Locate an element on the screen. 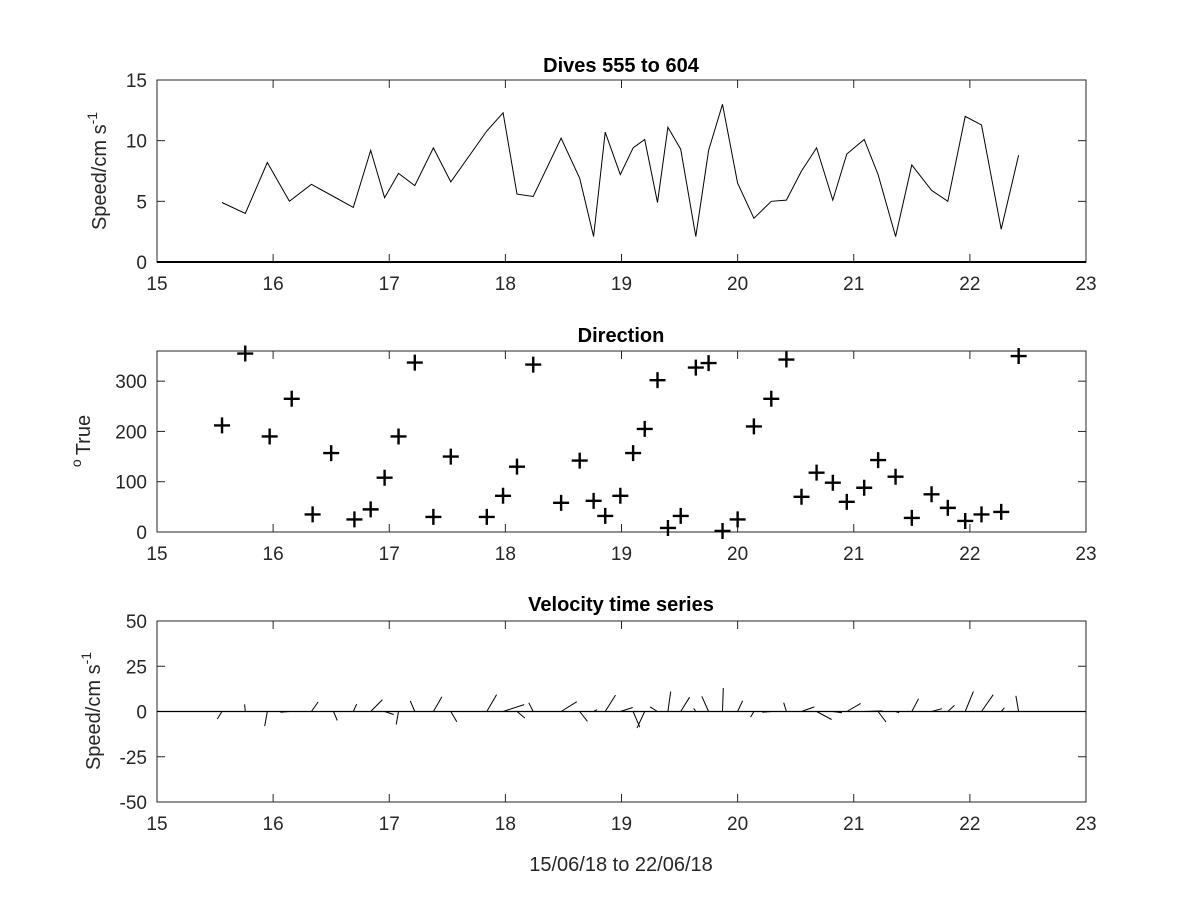 The width and height of the screenshot is (1200, 900). direction-panel-title: Direction is located at coordinates (621, 336).